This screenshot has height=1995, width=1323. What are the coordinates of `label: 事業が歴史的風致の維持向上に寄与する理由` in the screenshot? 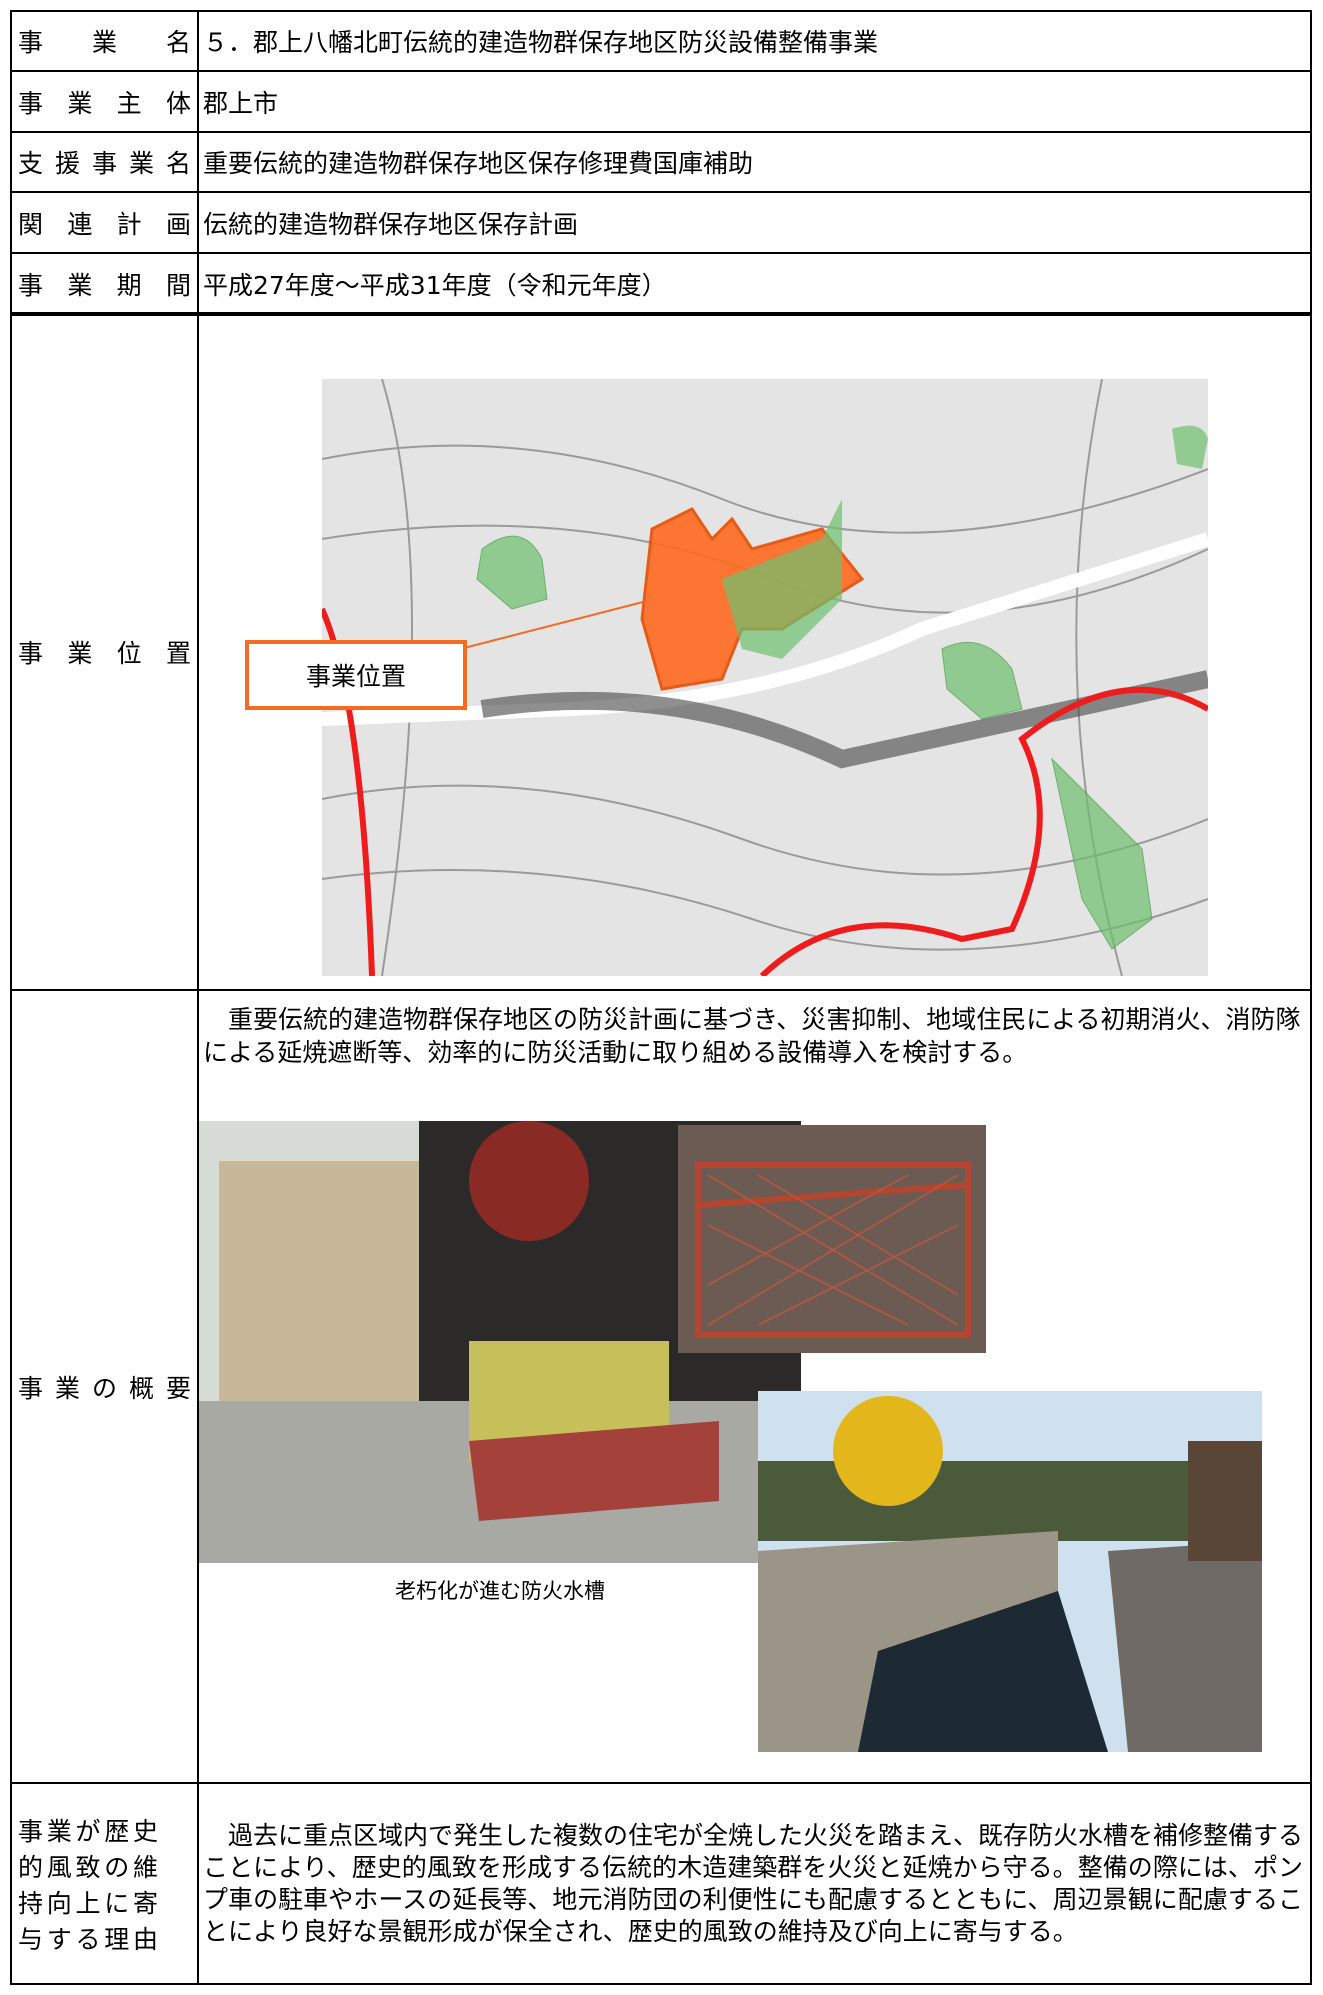 It's located at (88, 1885).